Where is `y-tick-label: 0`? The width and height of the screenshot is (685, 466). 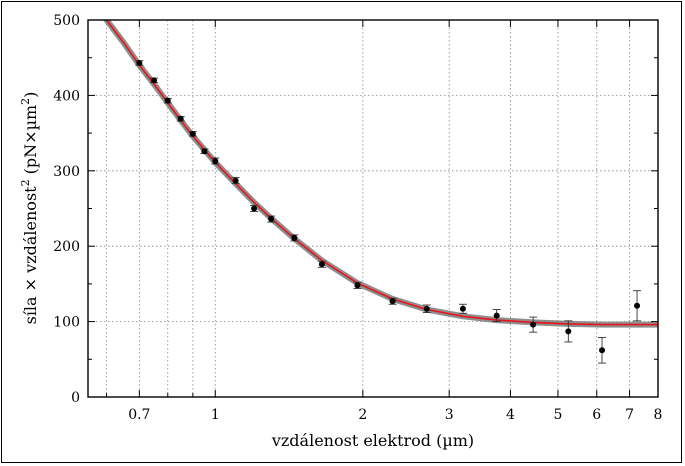 y-tick-label: 0 is located at coordinates (75, 398).